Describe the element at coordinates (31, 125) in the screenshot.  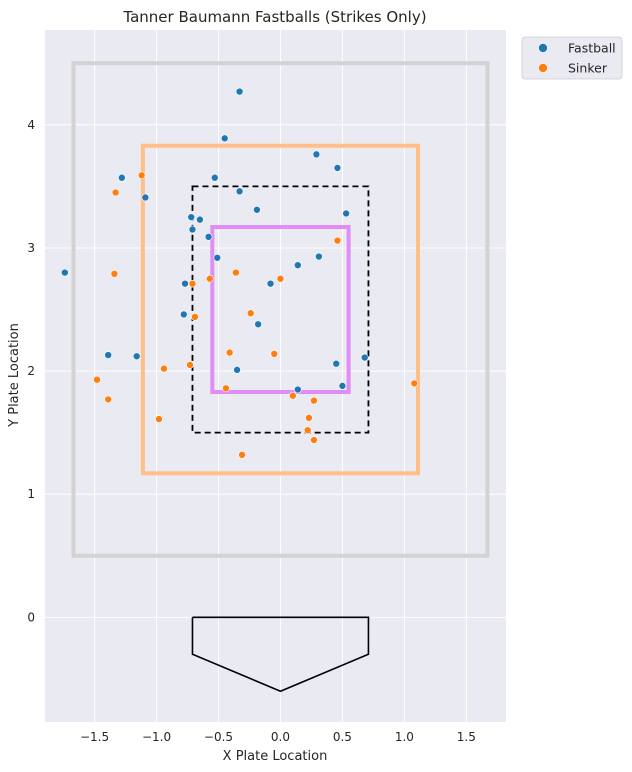
I see `y-tick-label: 4` at that location.